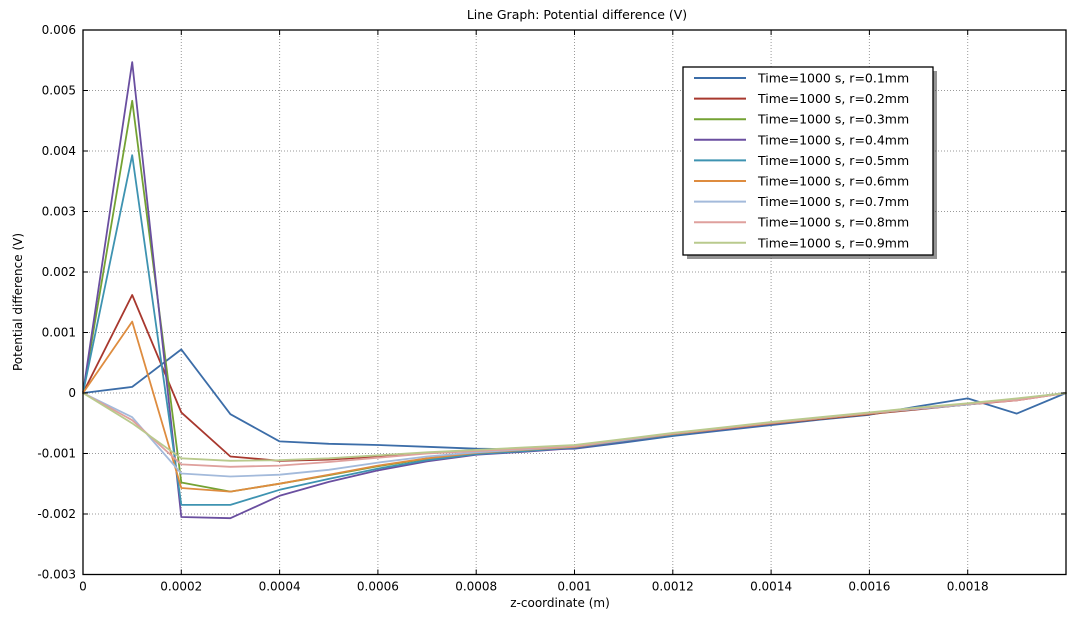  What do you see at coordinates (833, 78) in the screenshot?
I see `legend-label: Time=1000 s, r=0.1mm` at bounding box center [833, 78].